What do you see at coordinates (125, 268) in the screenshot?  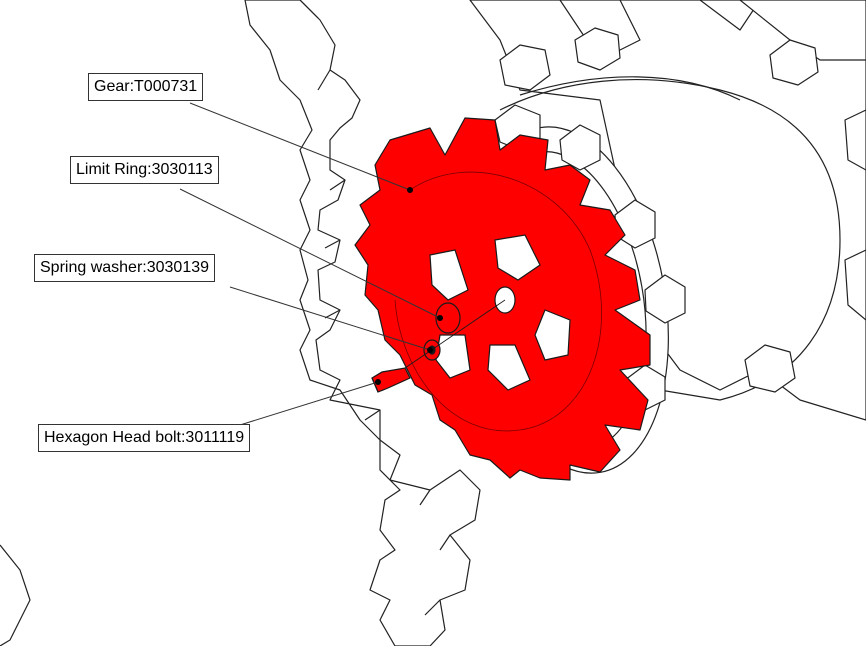 I see `callout-spring-washer: Spring washer:3030139` at bounding box center [125, 268].